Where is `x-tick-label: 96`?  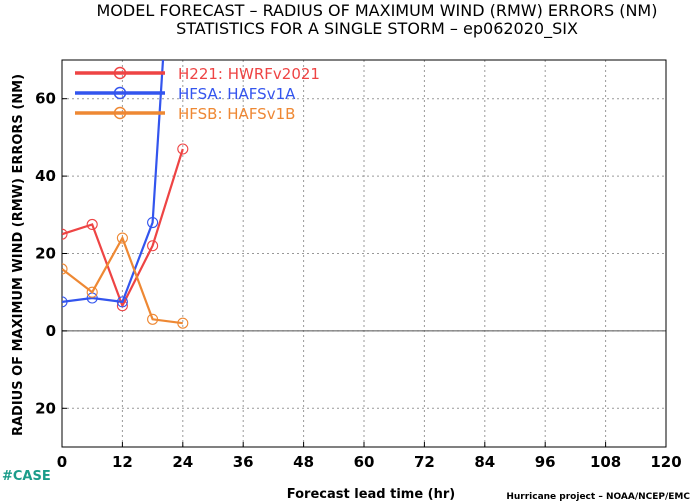 x-tick-label: 96 is located at coordinates (545, 462).